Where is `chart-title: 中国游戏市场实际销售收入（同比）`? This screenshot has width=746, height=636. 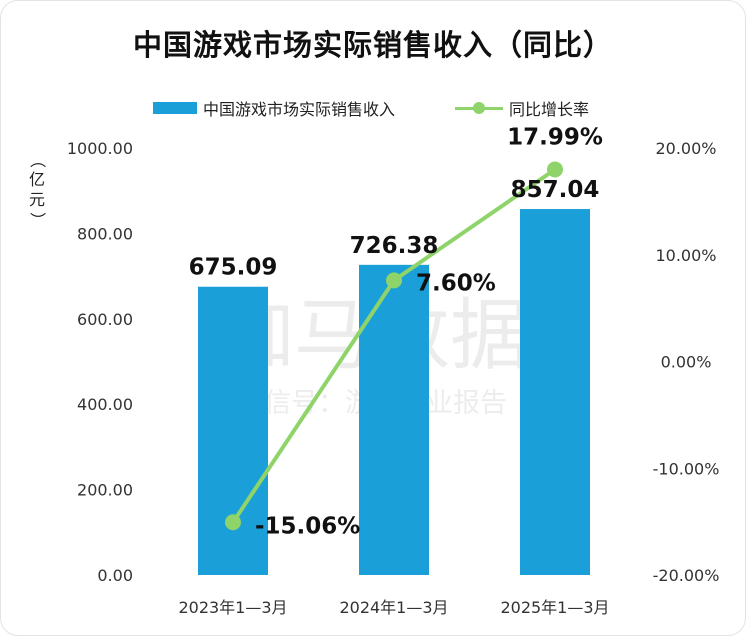 chart-title: 中国游戏市场实际销售收入（同比） is located at coordinates (372, 45).